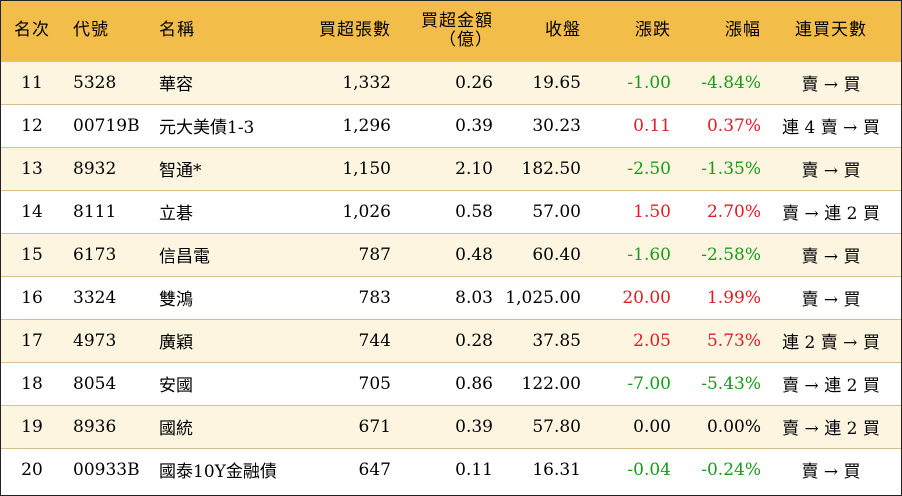  Describe the element at coordinates (95, 340) in the screenshot. I see `cell-code: 4973` at that location.